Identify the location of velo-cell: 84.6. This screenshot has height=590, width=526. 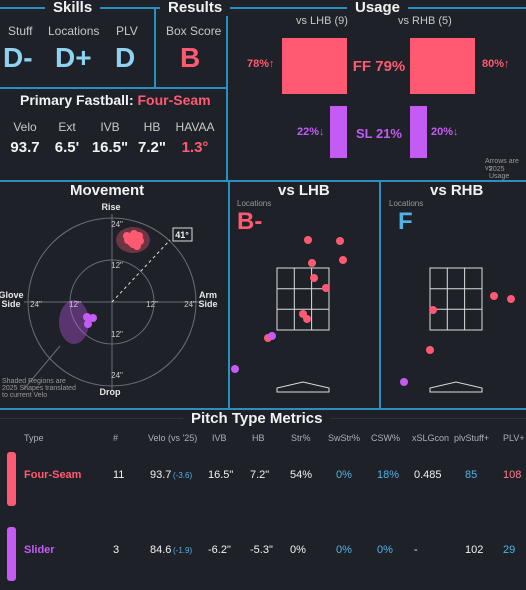
(161, 550).